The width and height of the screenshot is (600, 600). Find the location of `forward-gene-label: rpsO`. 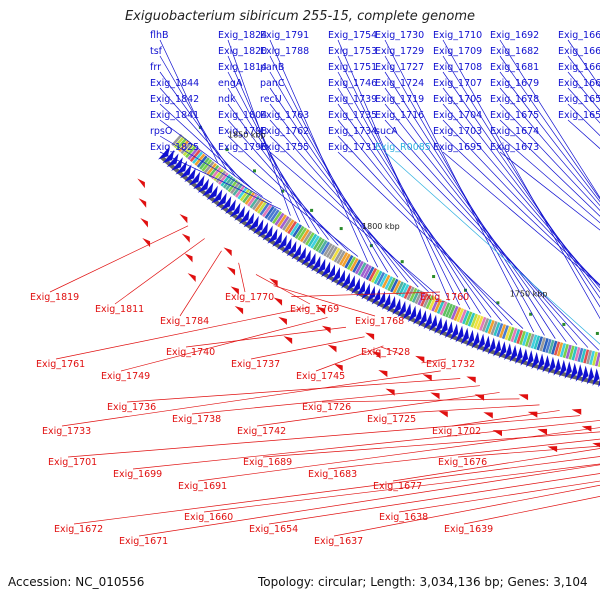

forward-gene-label: rpsO is located at coordinates (161, 131).